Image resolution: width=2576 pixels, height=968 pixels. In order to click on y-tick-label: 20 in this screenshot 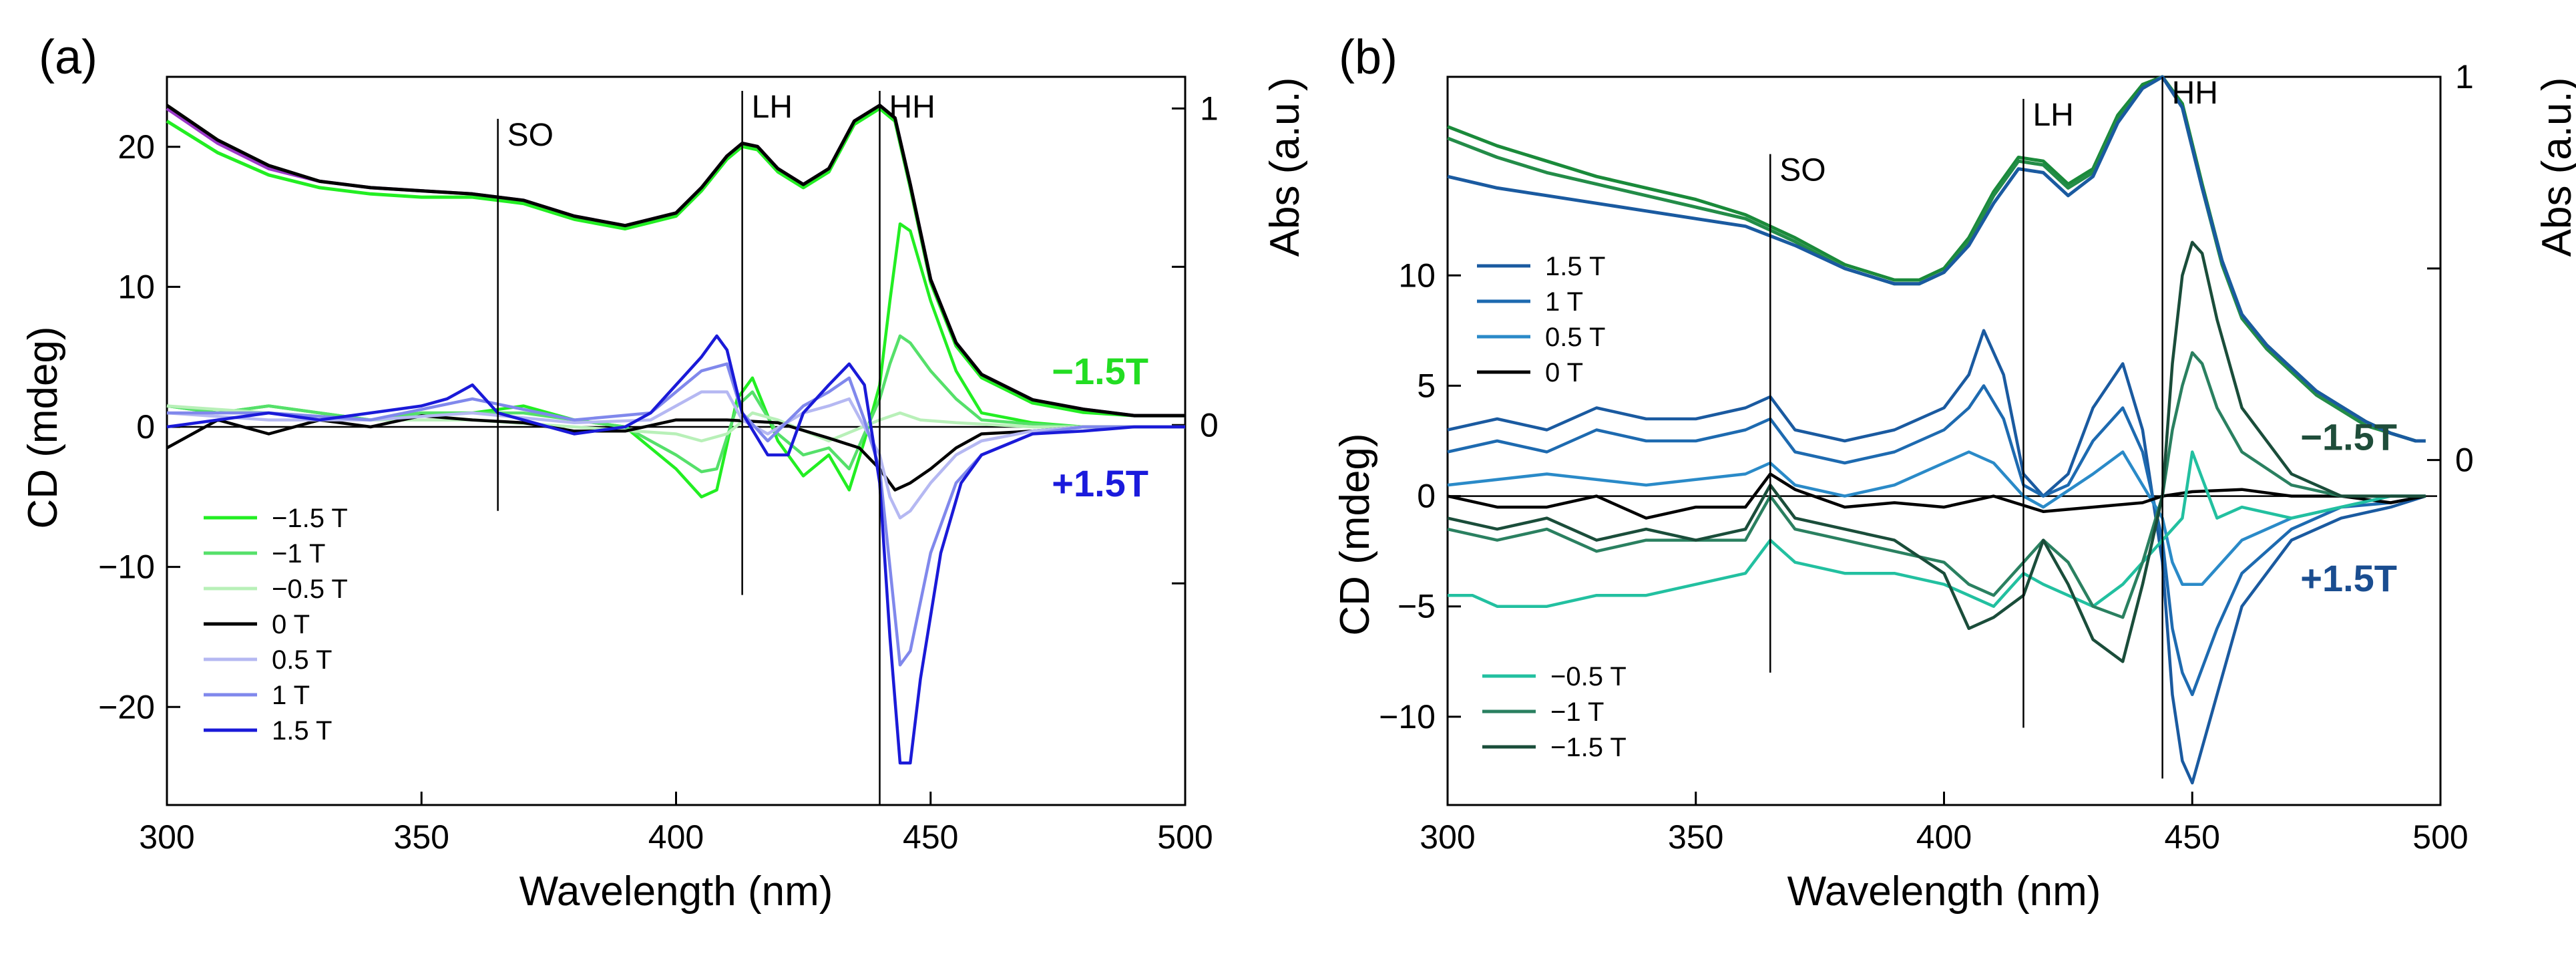, I will do `click(136, 147)`.